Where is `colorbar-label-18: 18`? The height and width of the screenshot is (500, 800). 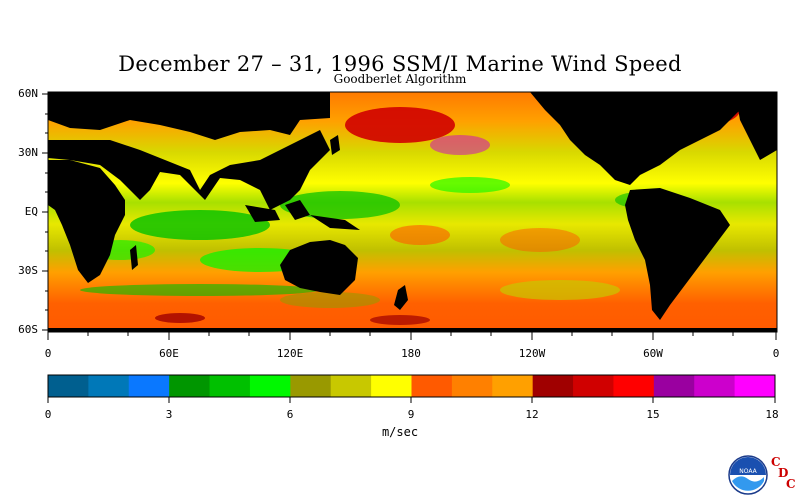 colorbar-label-18: 18 is located at coordinates (772, 414).